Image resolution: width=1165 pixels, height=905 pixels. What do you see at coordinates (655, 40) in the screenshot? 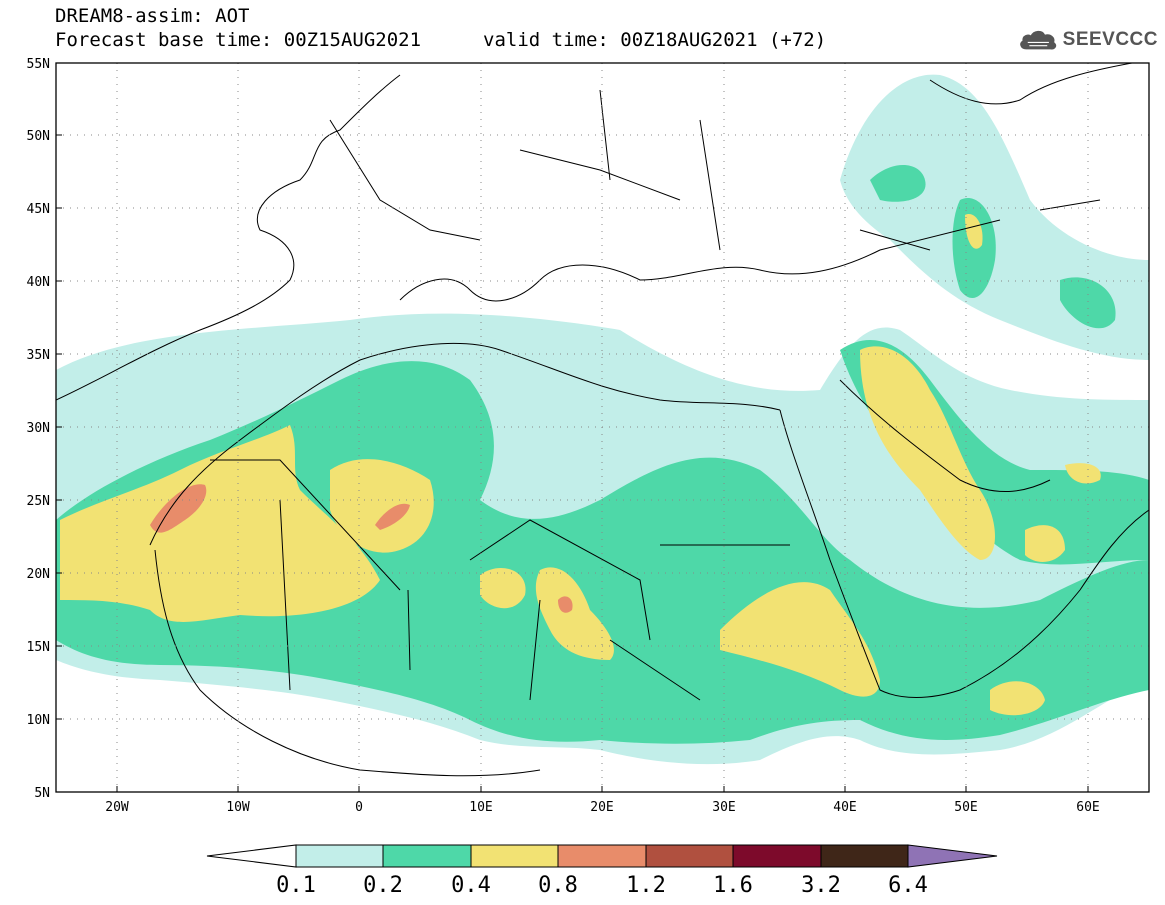
I see `valid-time: valid time: 00Z18AUG2021 (+72)` at bounding box center [655, 40].